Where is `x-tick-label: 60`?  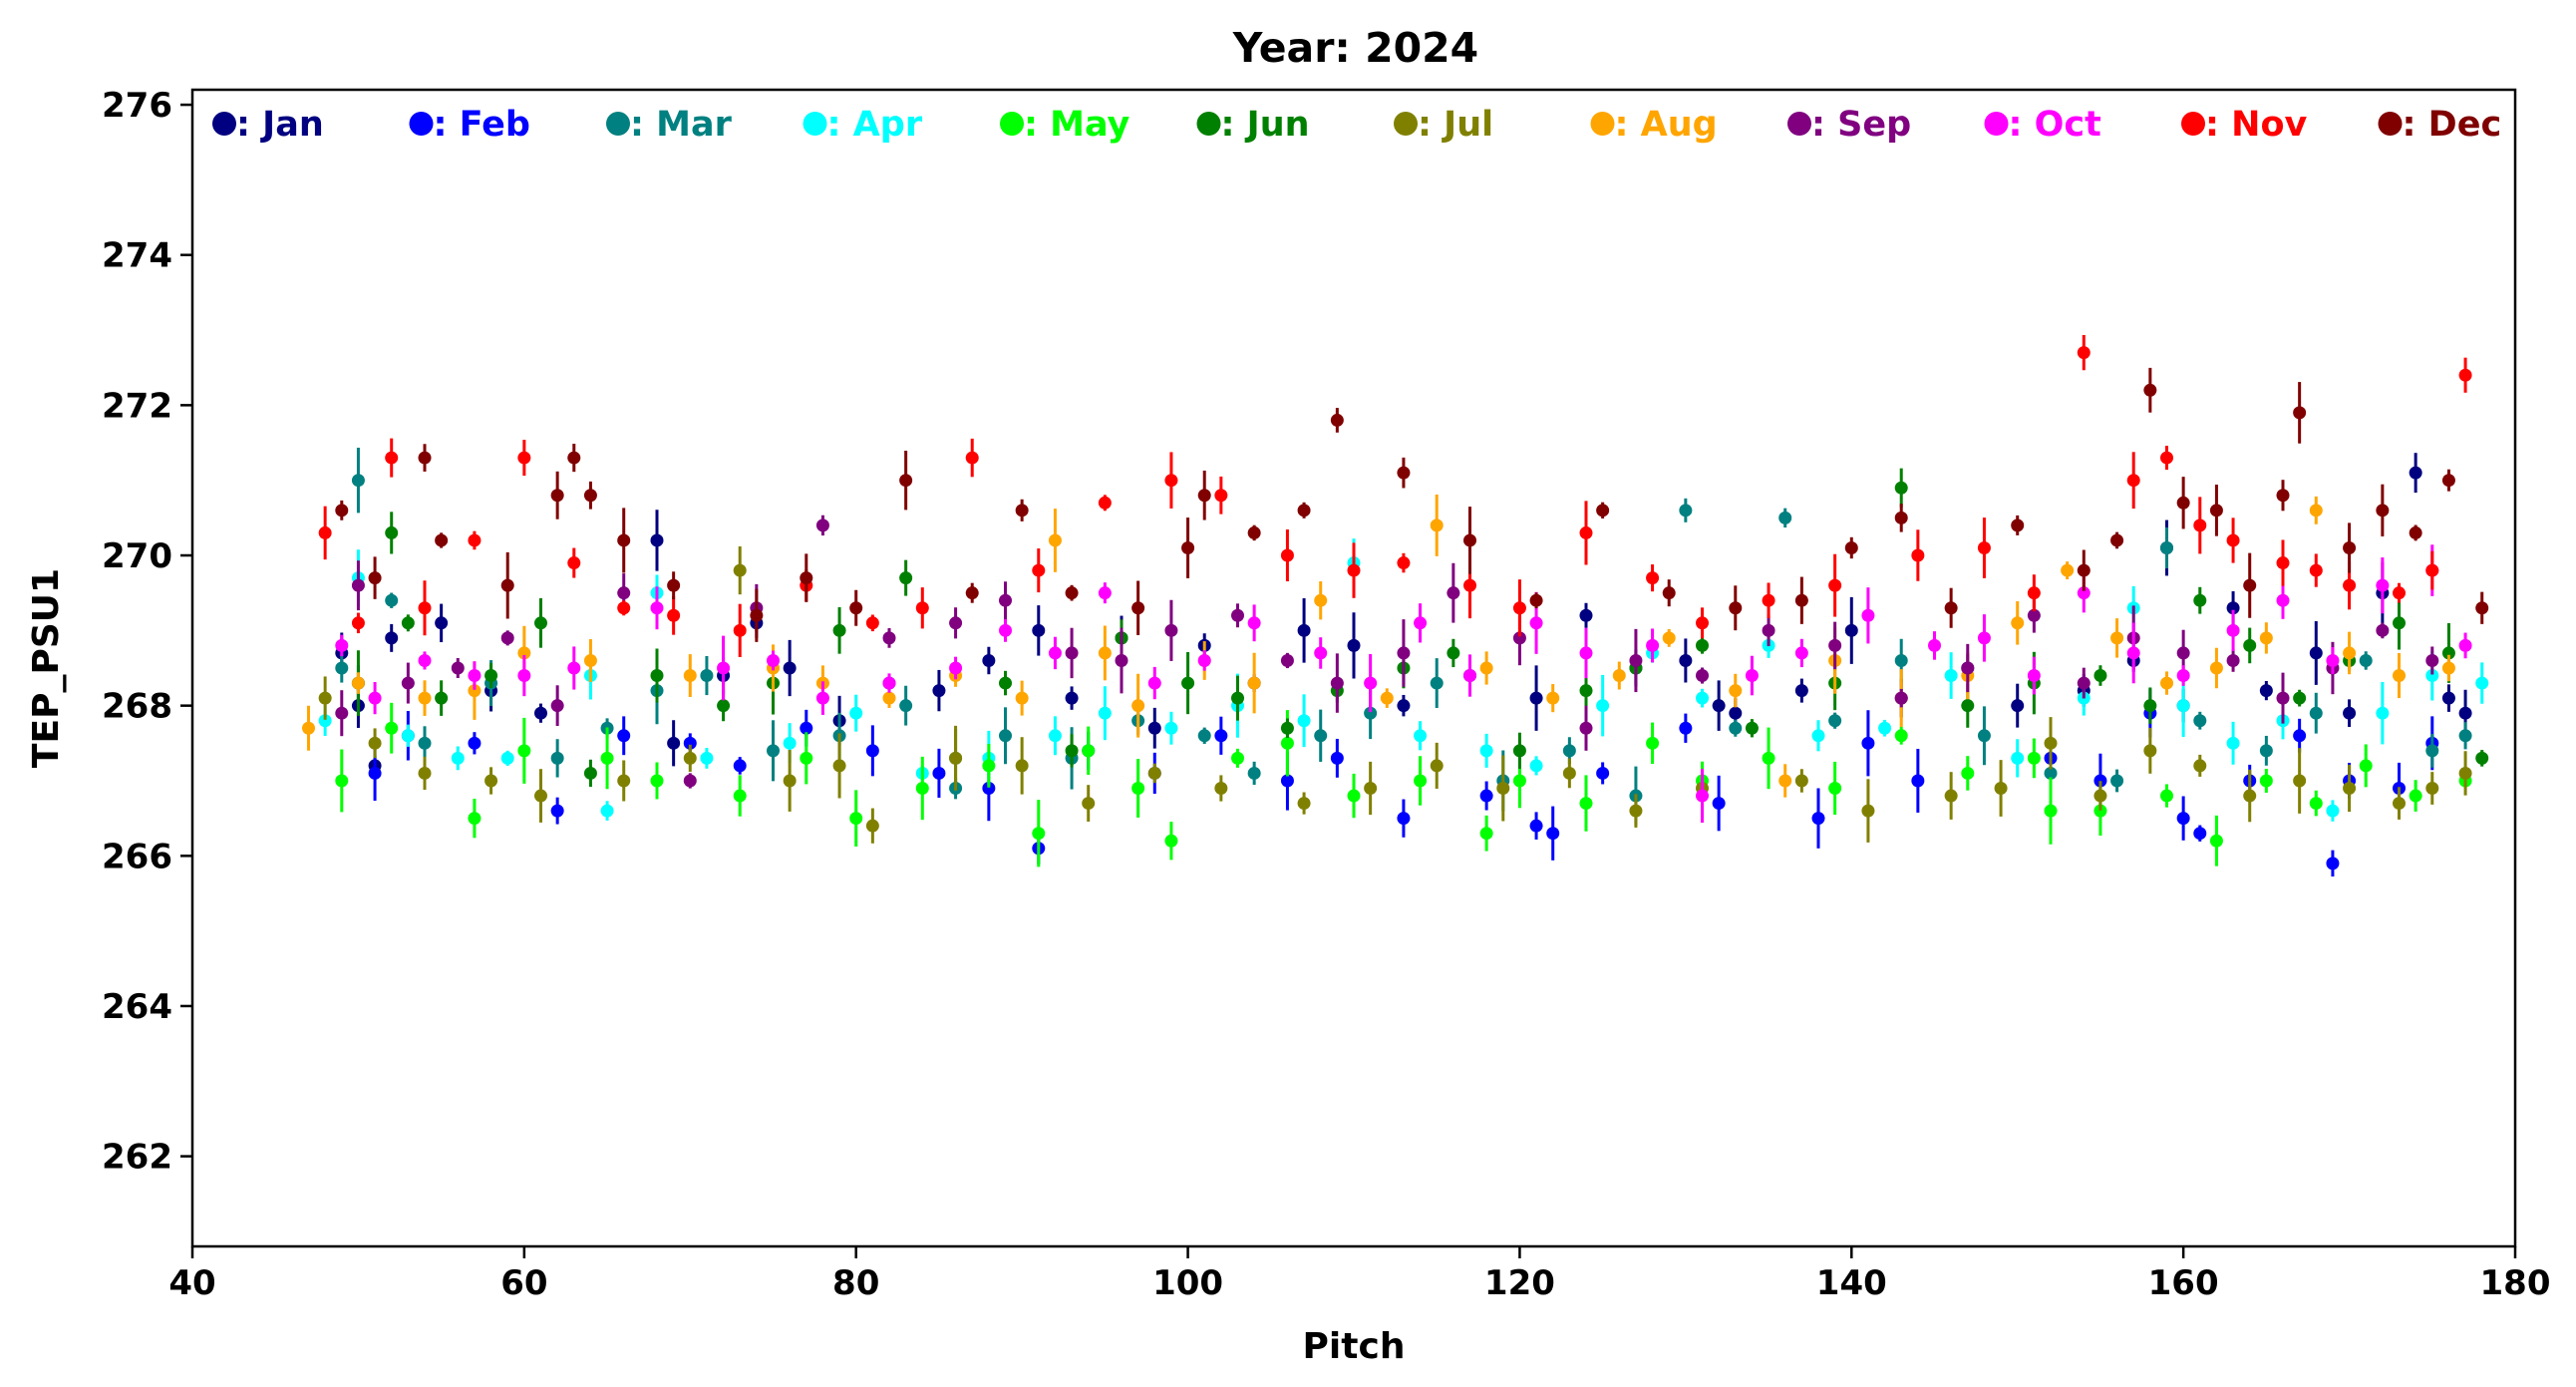 x-tick-label: 60 is located at coordinates (523, 1283).